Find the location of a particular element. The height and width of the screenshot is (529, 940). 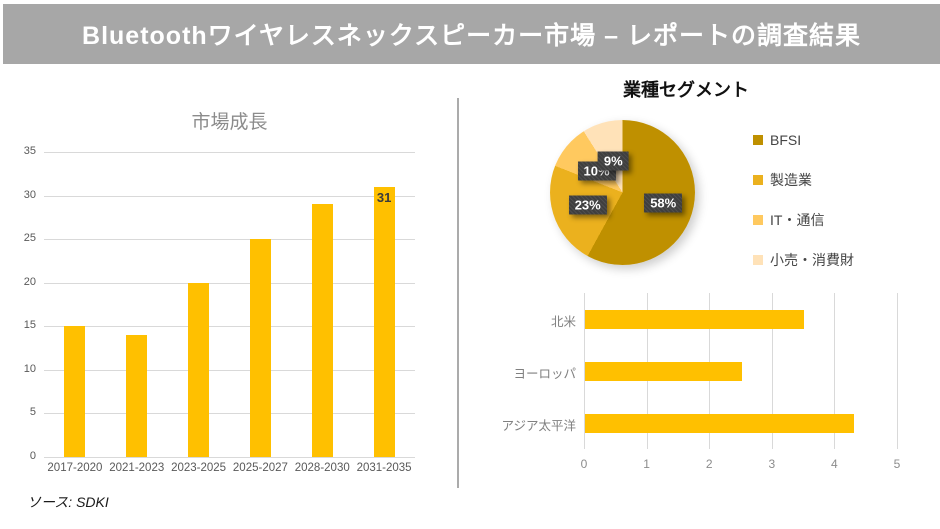

x-axis-category-label: 2017-2020 is located at coordinates (75, 468).